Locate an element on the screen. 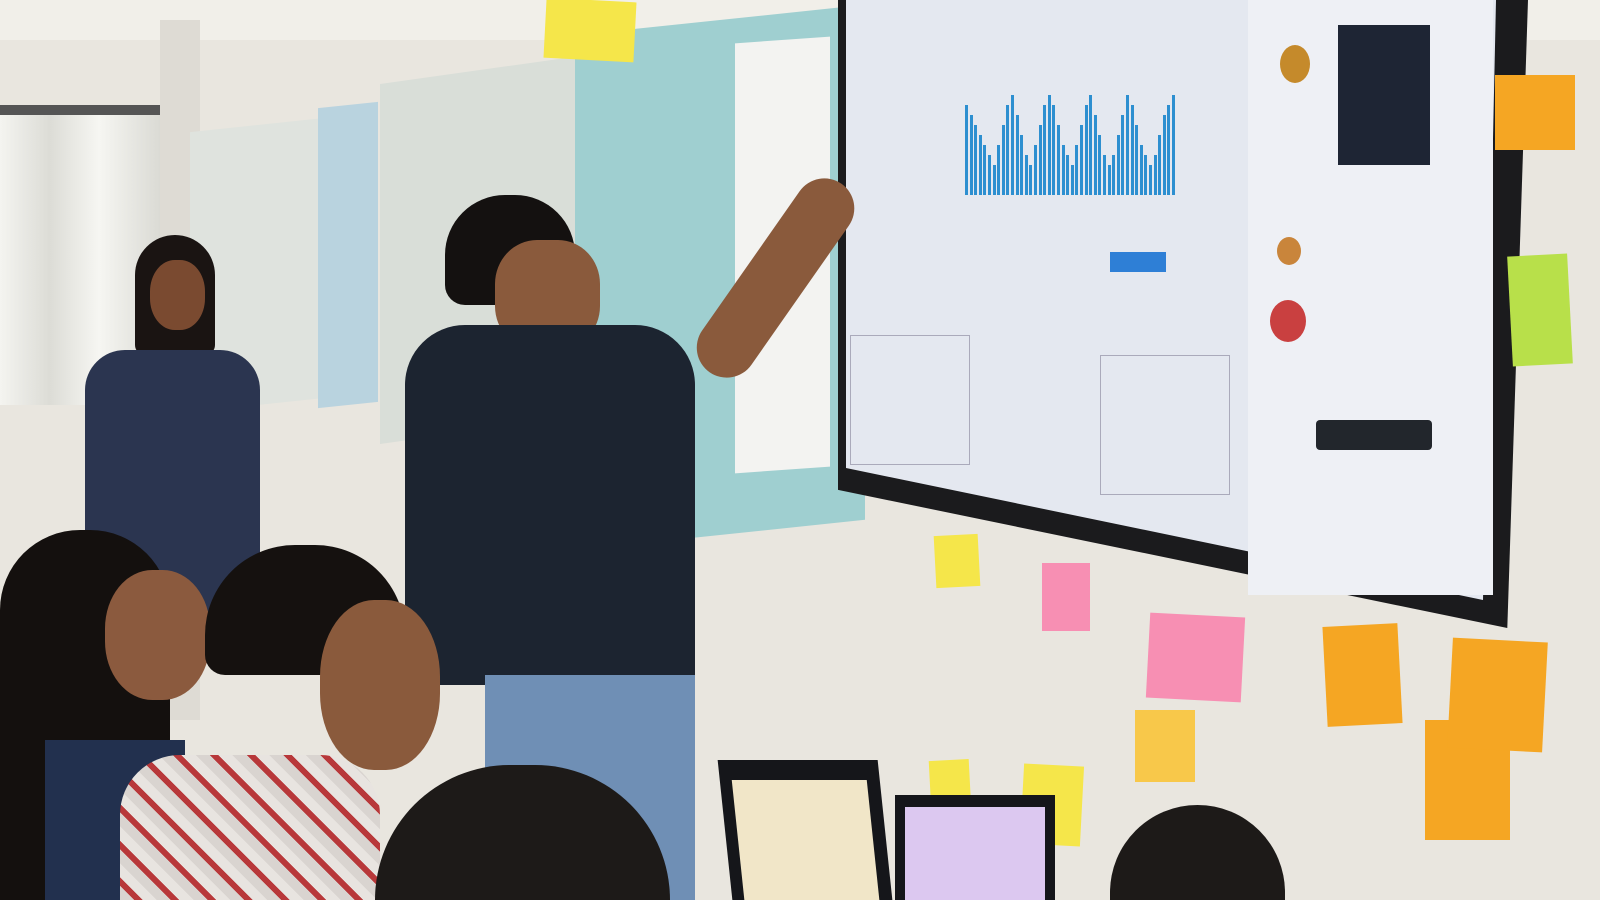 Image resolution: width=1600 pixels, height=900 pixels. seated-man is located at coordinates (300, 722).